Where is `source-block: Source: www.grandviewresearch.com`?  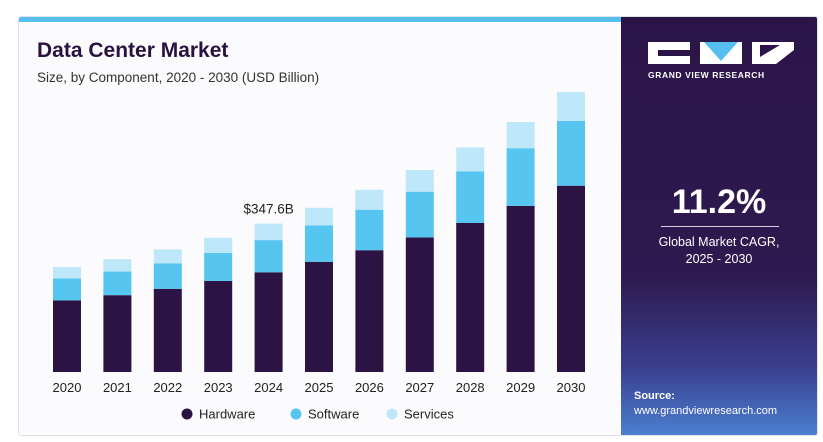
source-block: Source: www.grandviewresearch.com is located at coordinates (705, 404).